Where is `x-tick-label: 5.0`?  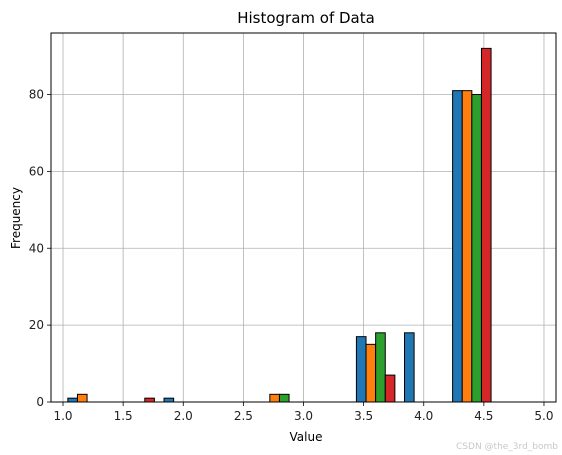
x-tick-label: 5.0 is located at coordinates (543, 416).